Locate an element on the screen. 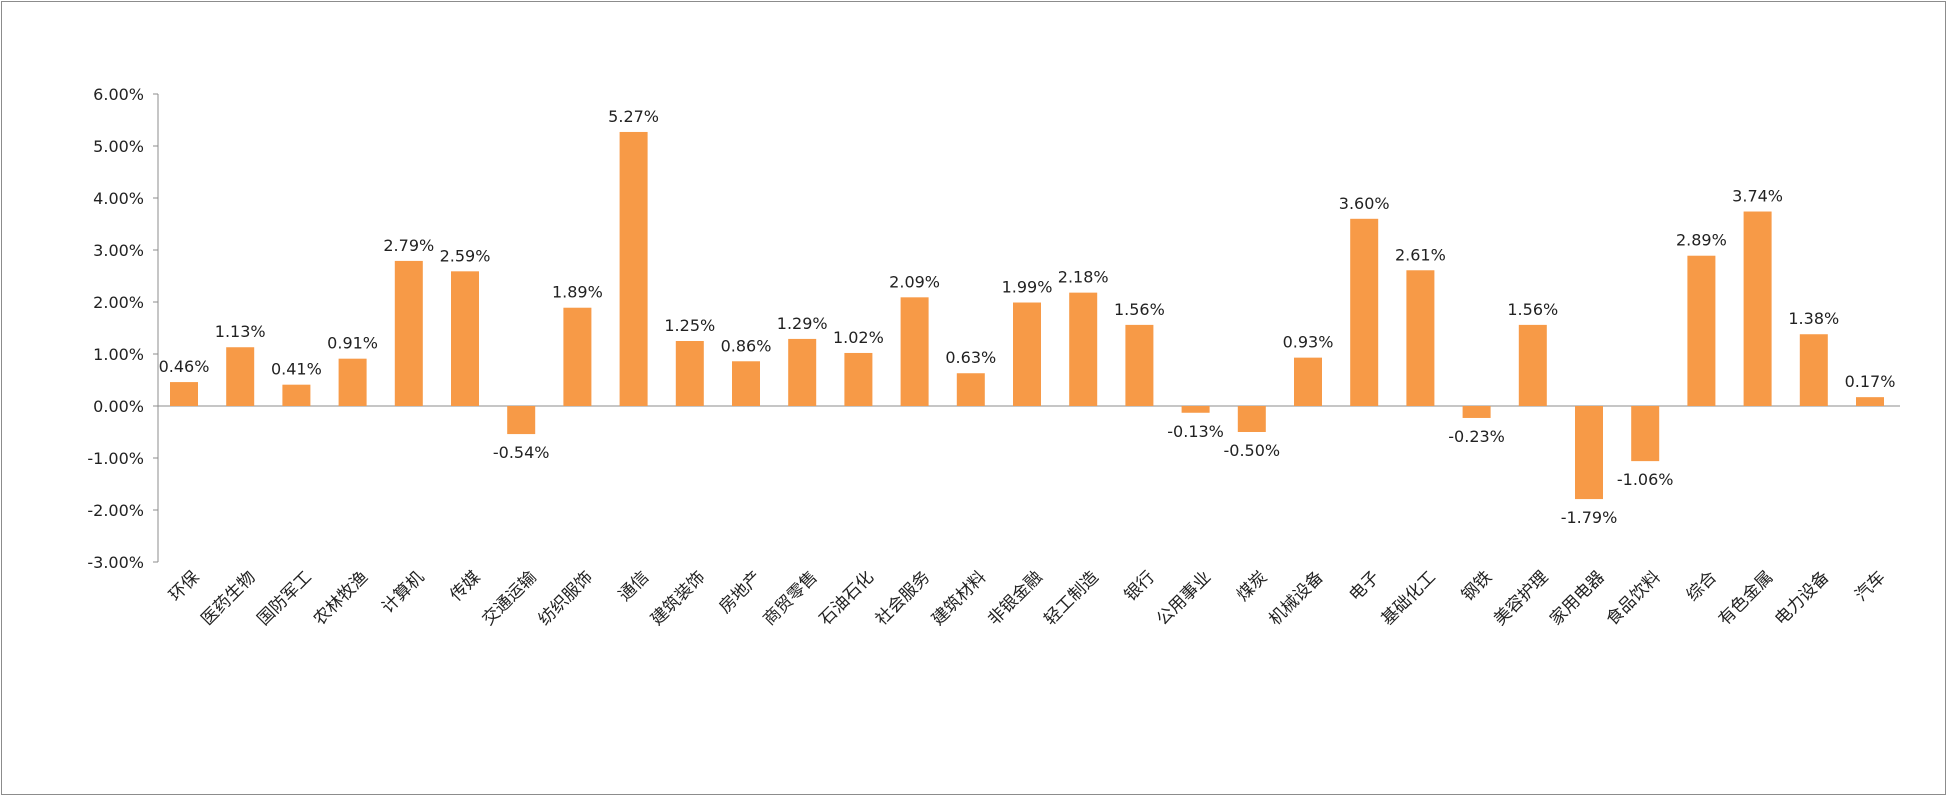 This screenshot has width=1947, height=796. category-label: 通信 is located at coordinates (634, 586).